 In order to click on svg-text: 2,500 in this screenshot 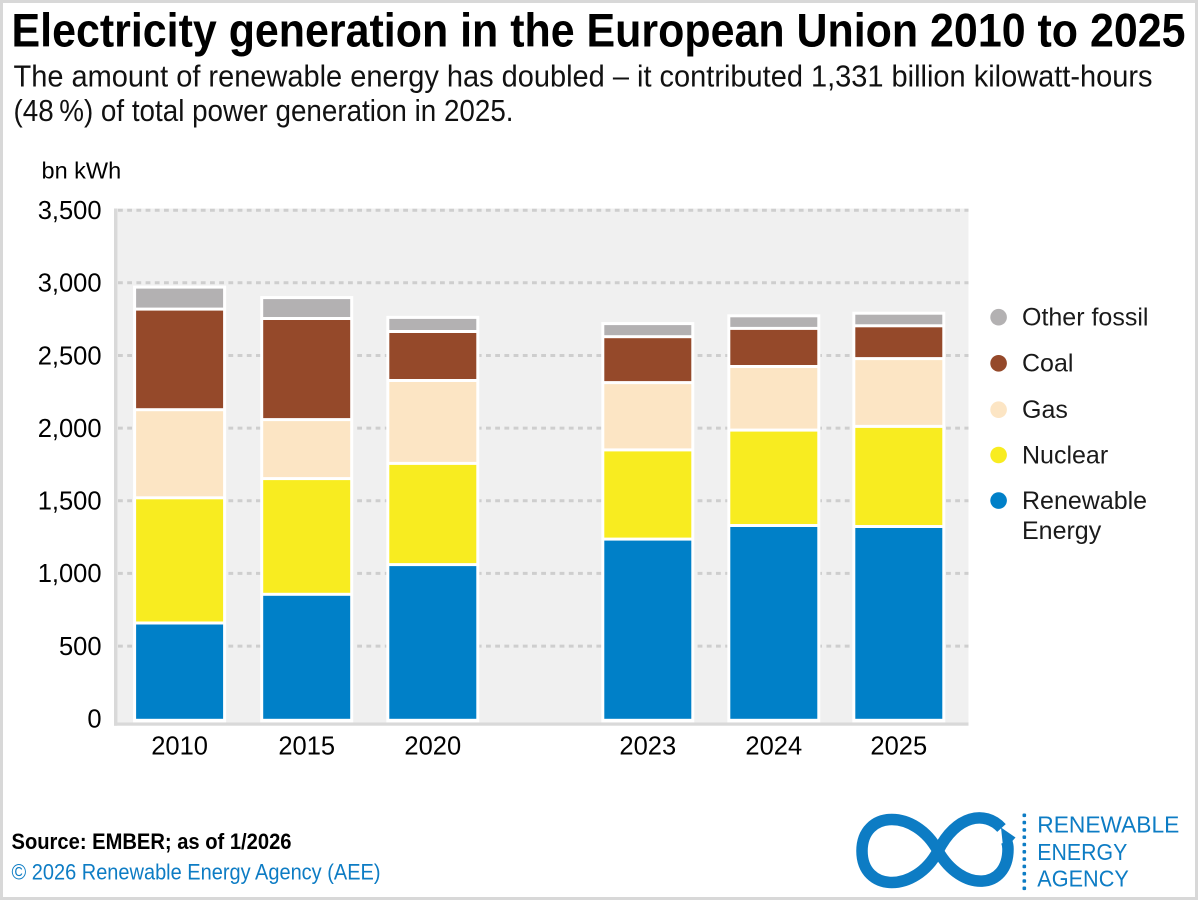, I will do `click(70, 356)`.